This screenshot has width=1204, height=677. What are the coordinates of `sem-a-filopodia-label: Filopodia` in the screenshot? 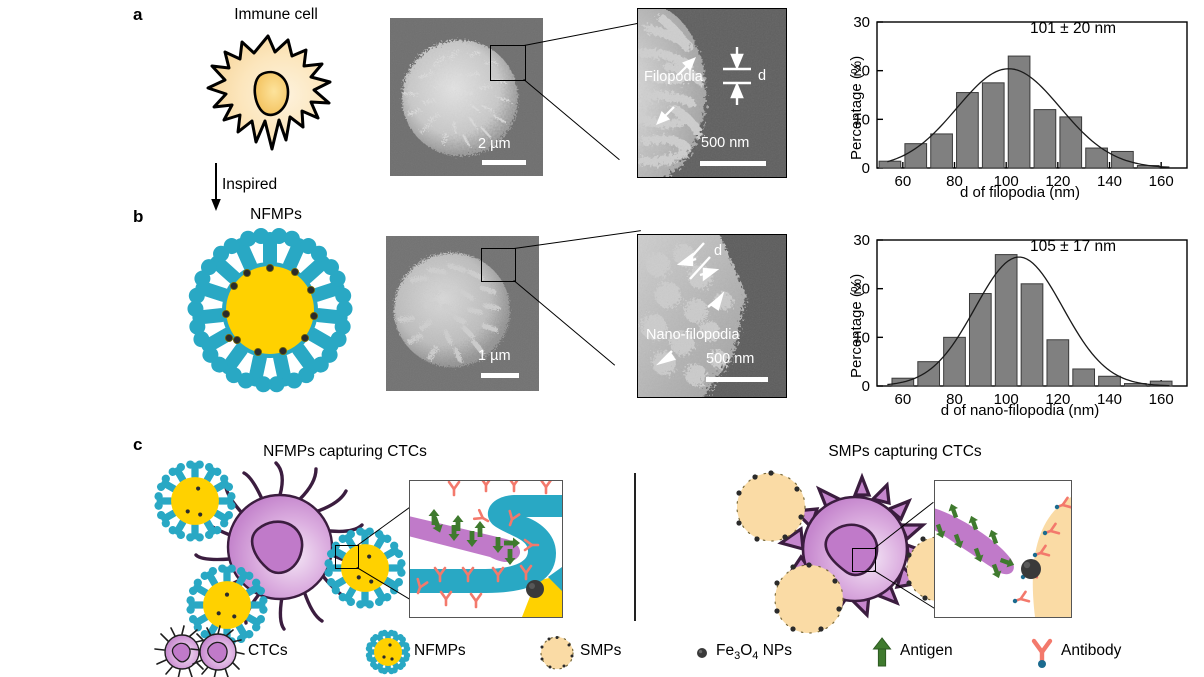 It's located at (673, 77).